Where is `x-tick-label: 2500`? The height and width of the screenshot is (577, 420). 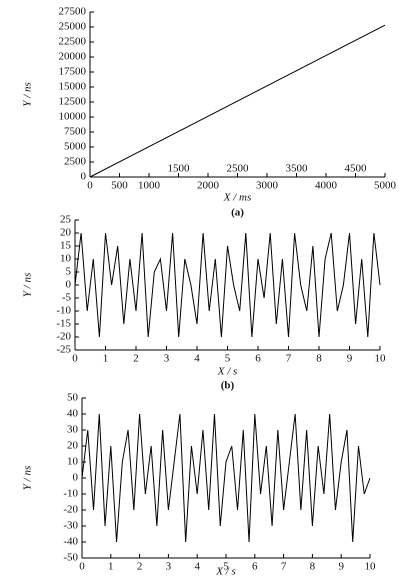
x-tick-label: 2500 is located at coordinates (238, 169).